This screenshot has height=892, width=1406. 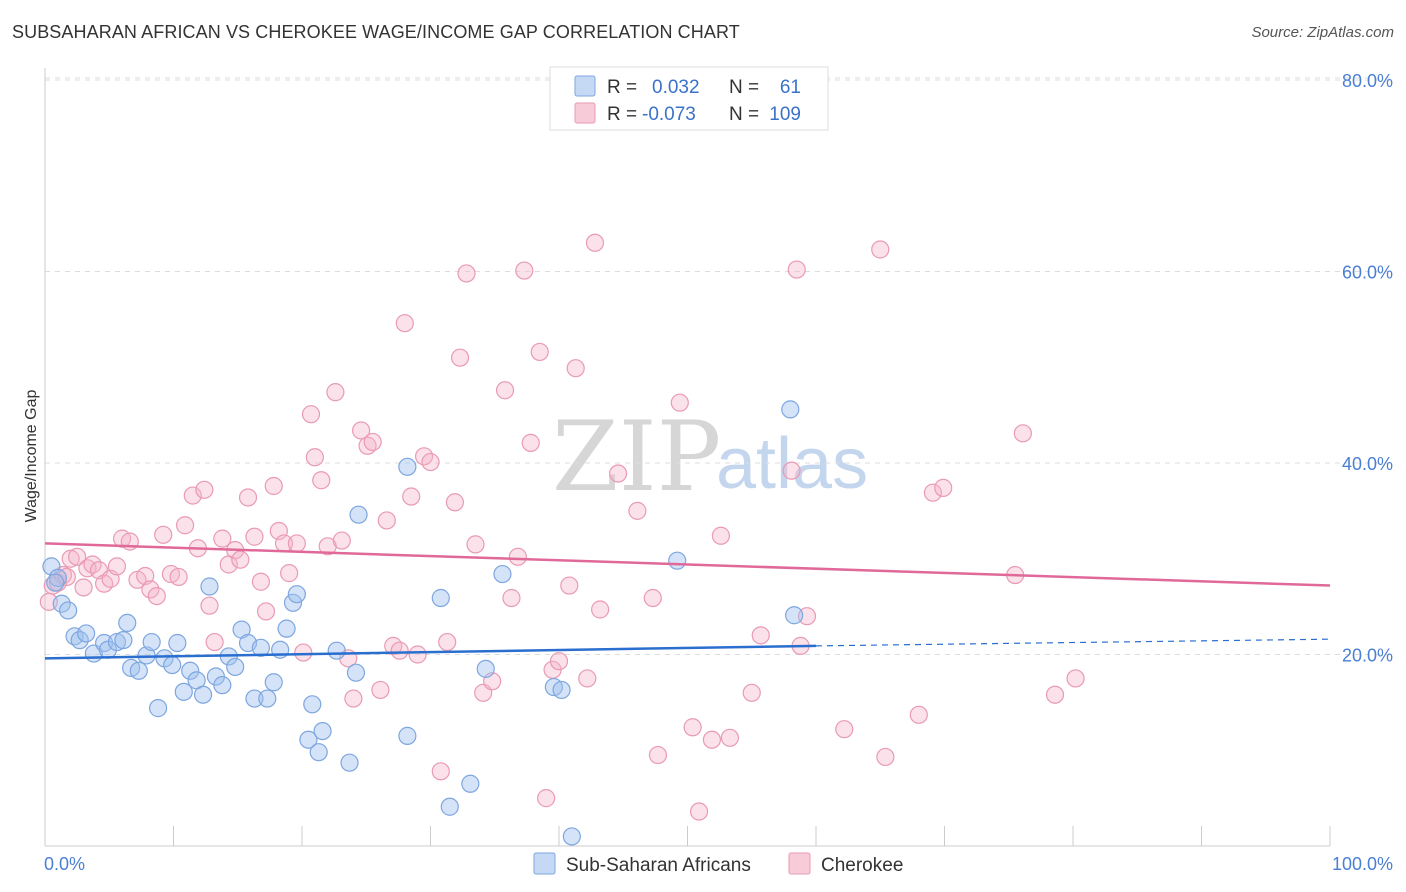 What do you see at coordinates (430, 652) in the screenshot?
I see `subsaharan-trend-line` at bounding box center [430, 652].